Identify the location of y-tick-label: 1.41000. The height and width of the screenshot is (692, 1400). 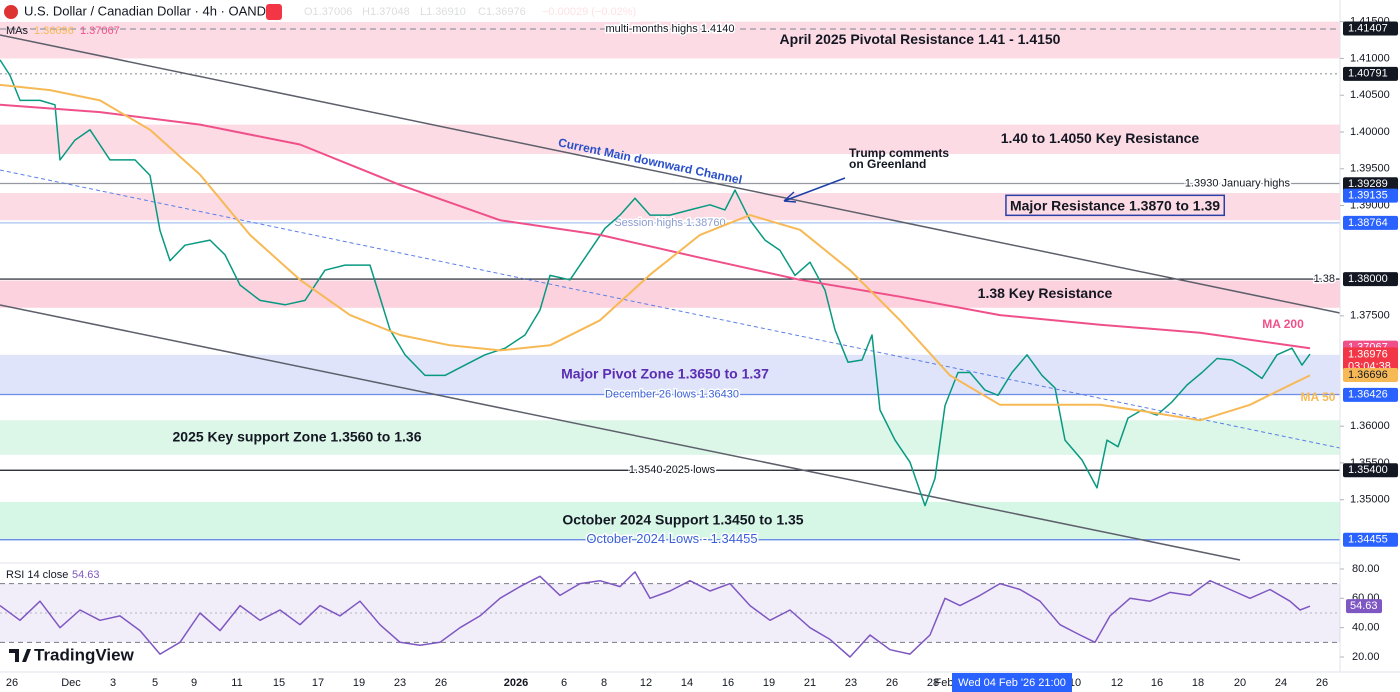
(1370, 58).